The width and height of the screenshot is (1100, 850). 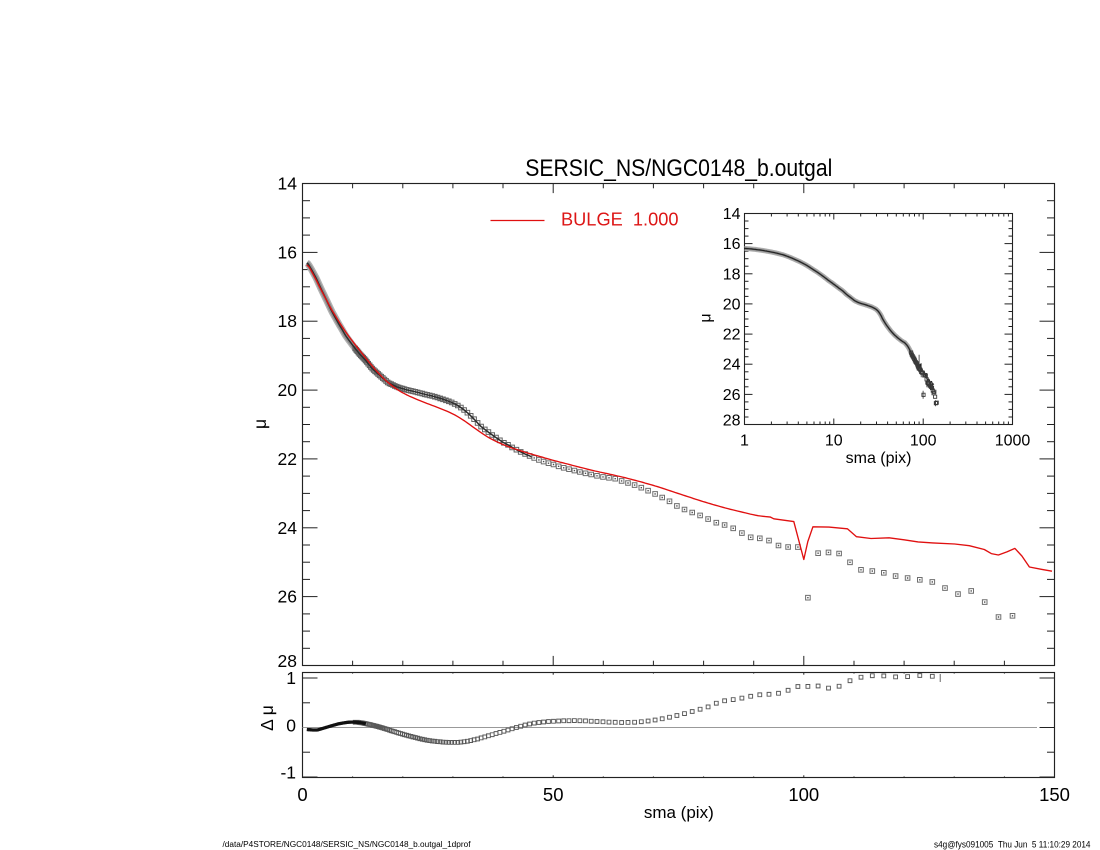 I want to click on svg-text:s4g@fys091005 Thu Jun 5 11:1: s4g@fys091005 Thu Jun 5 11:10:29 2014, so click(x=1012, y=845).